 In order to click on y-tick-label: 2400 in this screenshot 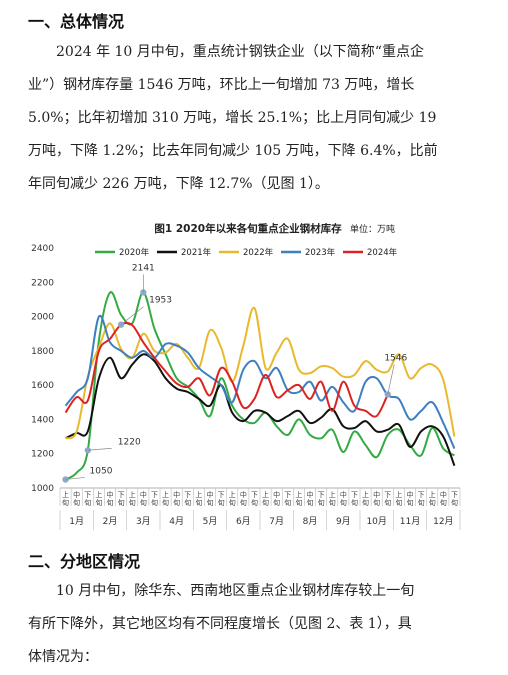, I will do `click(42, 249)`.